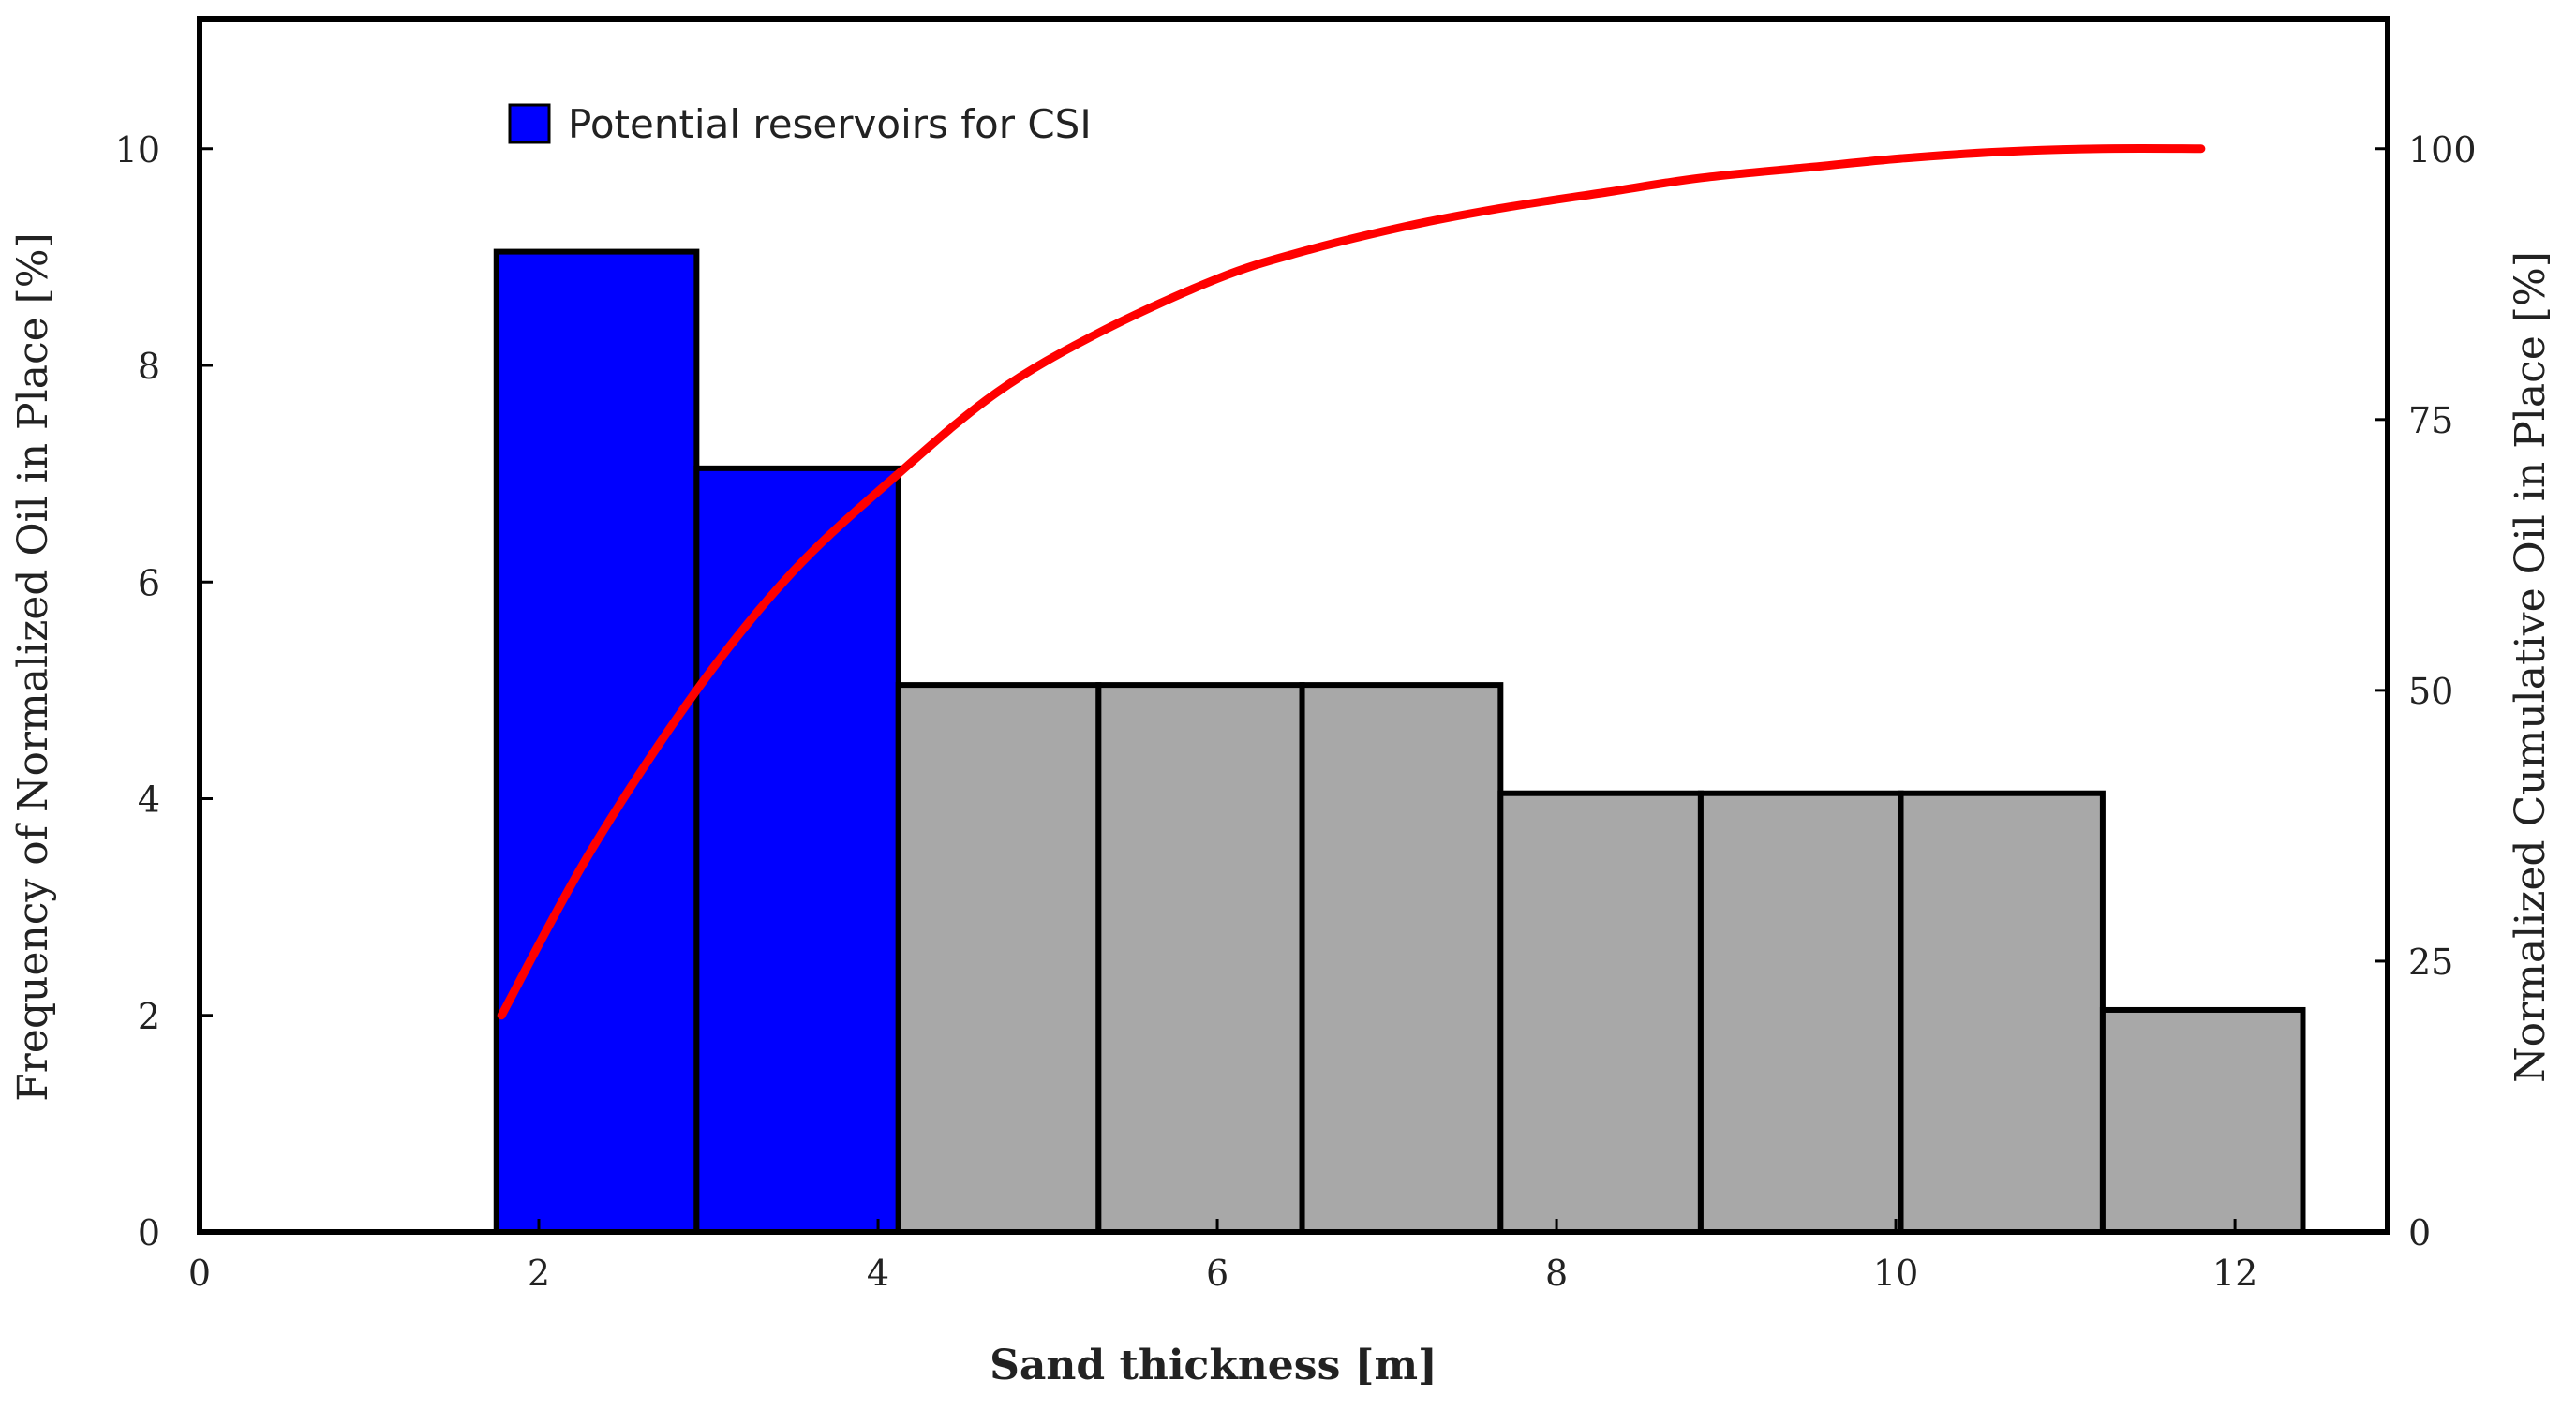 The image size is (2576, 1410). What do you see at coordinates (149, 366) in the screenshot?
I see `y-left-tick-label: 8` at bounding box center [149, 366].